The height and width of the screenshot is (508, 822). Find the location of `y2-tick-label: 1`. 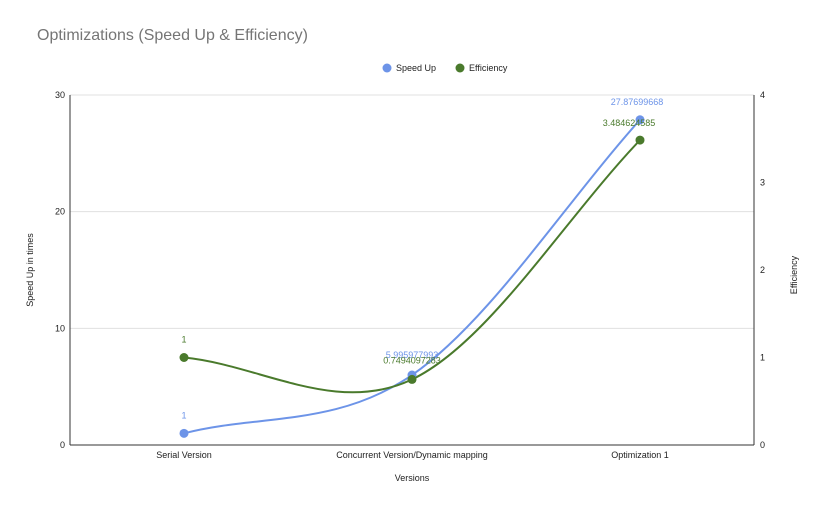

y2-tick-label: 1 is located at coordinates (762, 358).